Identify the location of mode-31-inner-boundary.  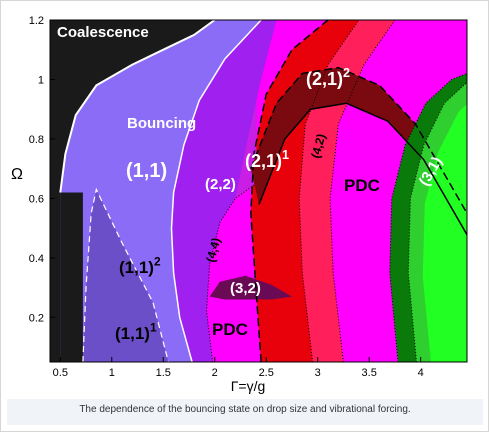
(437, 221).